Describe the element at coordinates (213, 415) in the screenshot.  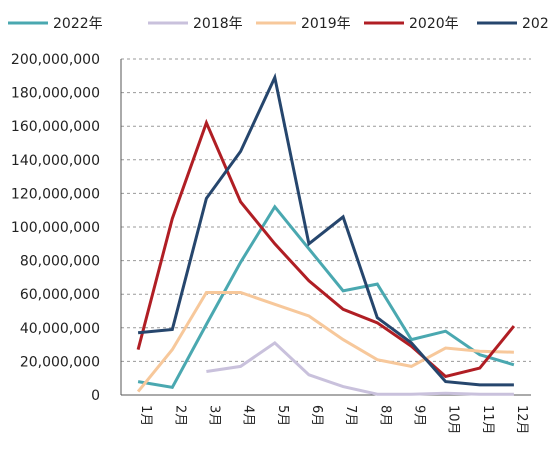
I see `x-tick-label: 3月` at that location.